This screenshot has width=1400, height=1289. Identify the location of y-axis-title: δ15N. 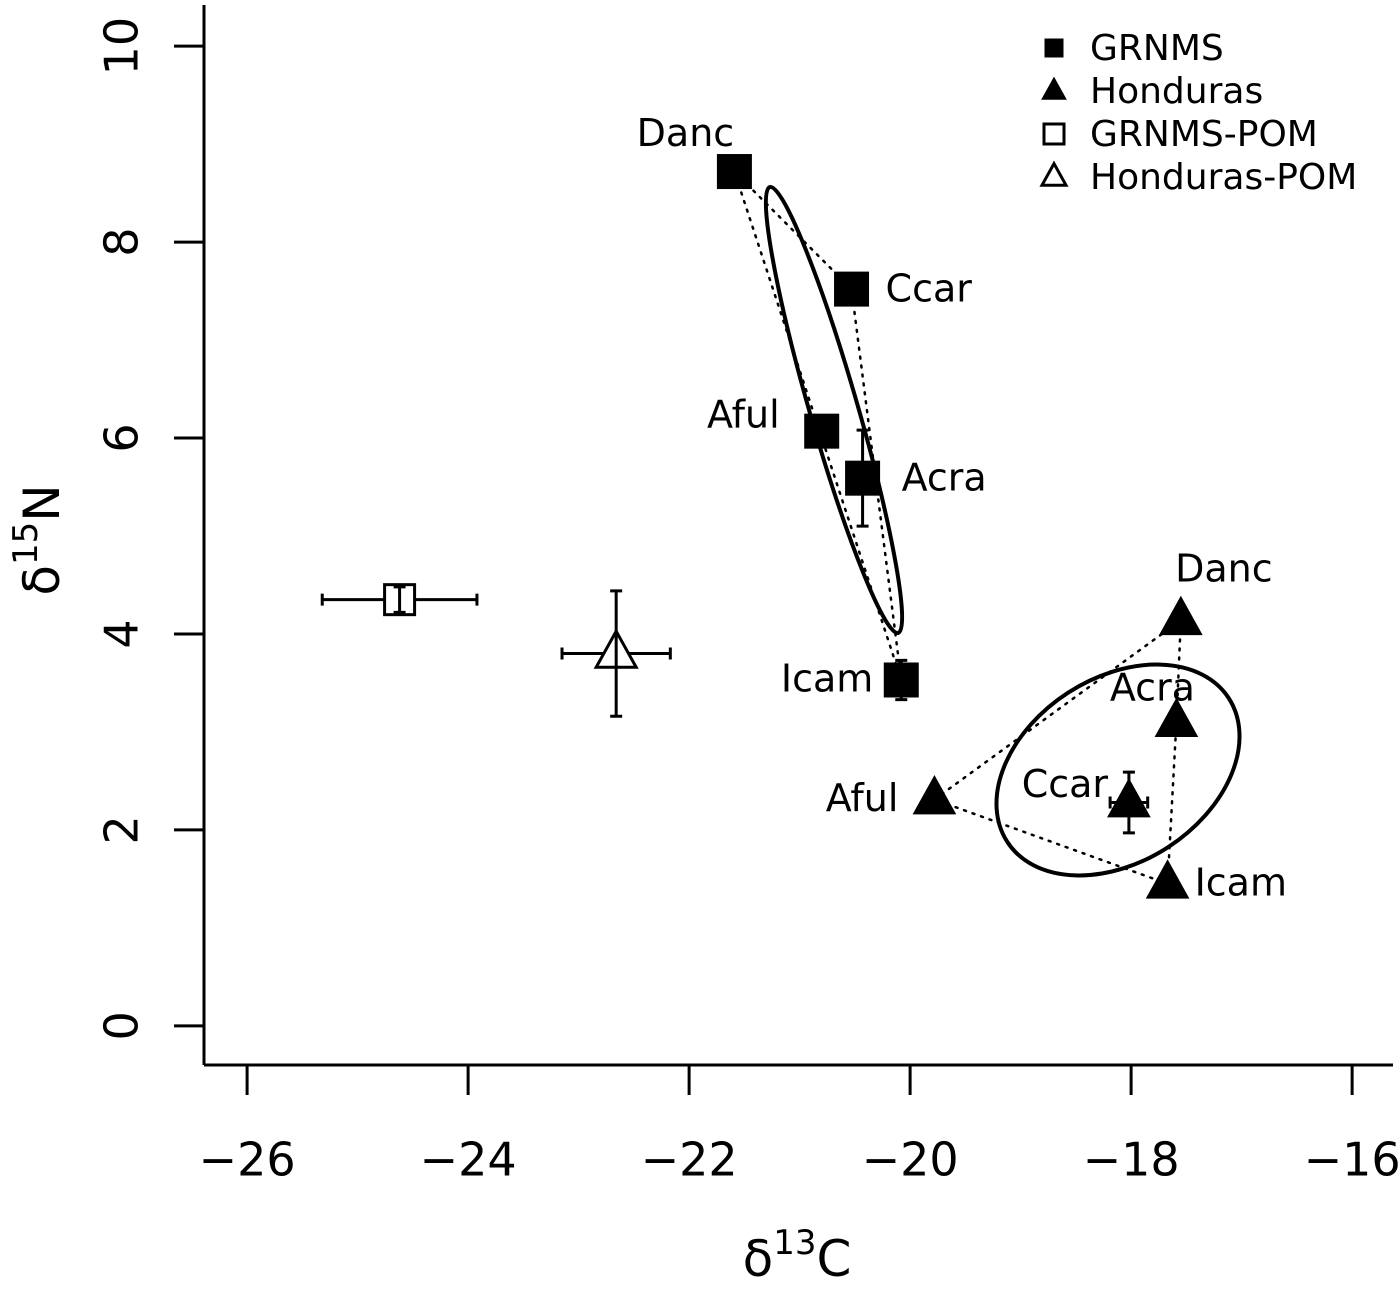
(38, 539).